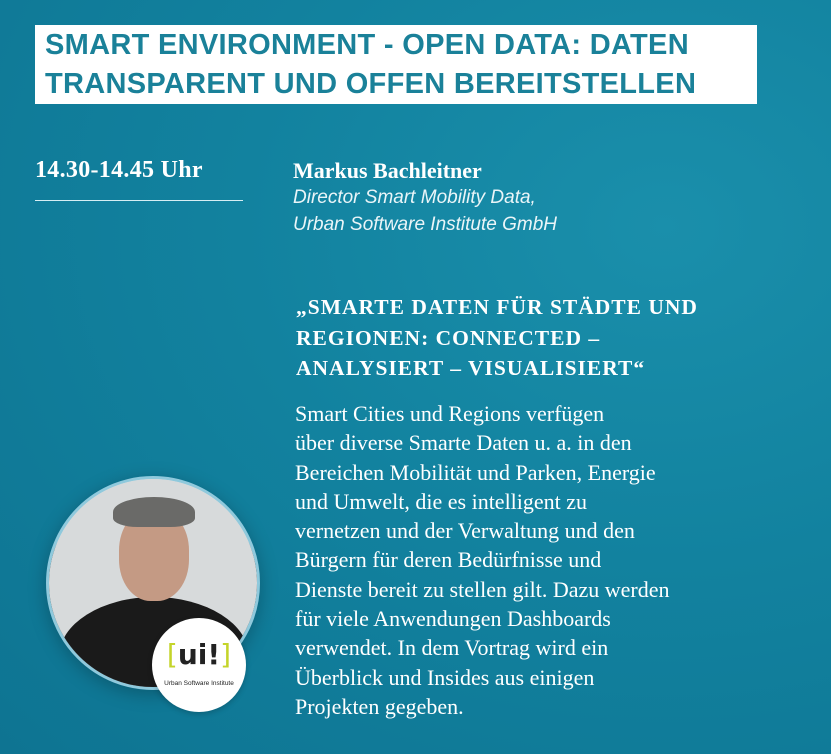 This screenshot has height=754, width=831. Describe the element at coordinates (199, 683) in the screenshot. I see `logo-subtitle: Urban Software Institute` at that location.